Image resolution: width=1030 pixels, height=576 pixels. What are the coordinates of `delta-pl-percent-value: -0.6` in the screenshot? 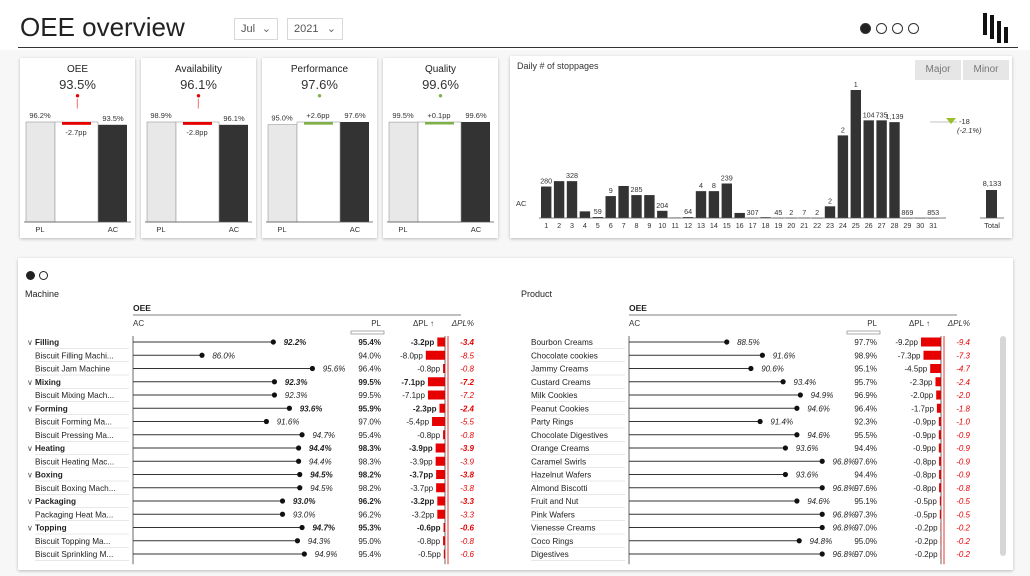 It's located at (467, 554).